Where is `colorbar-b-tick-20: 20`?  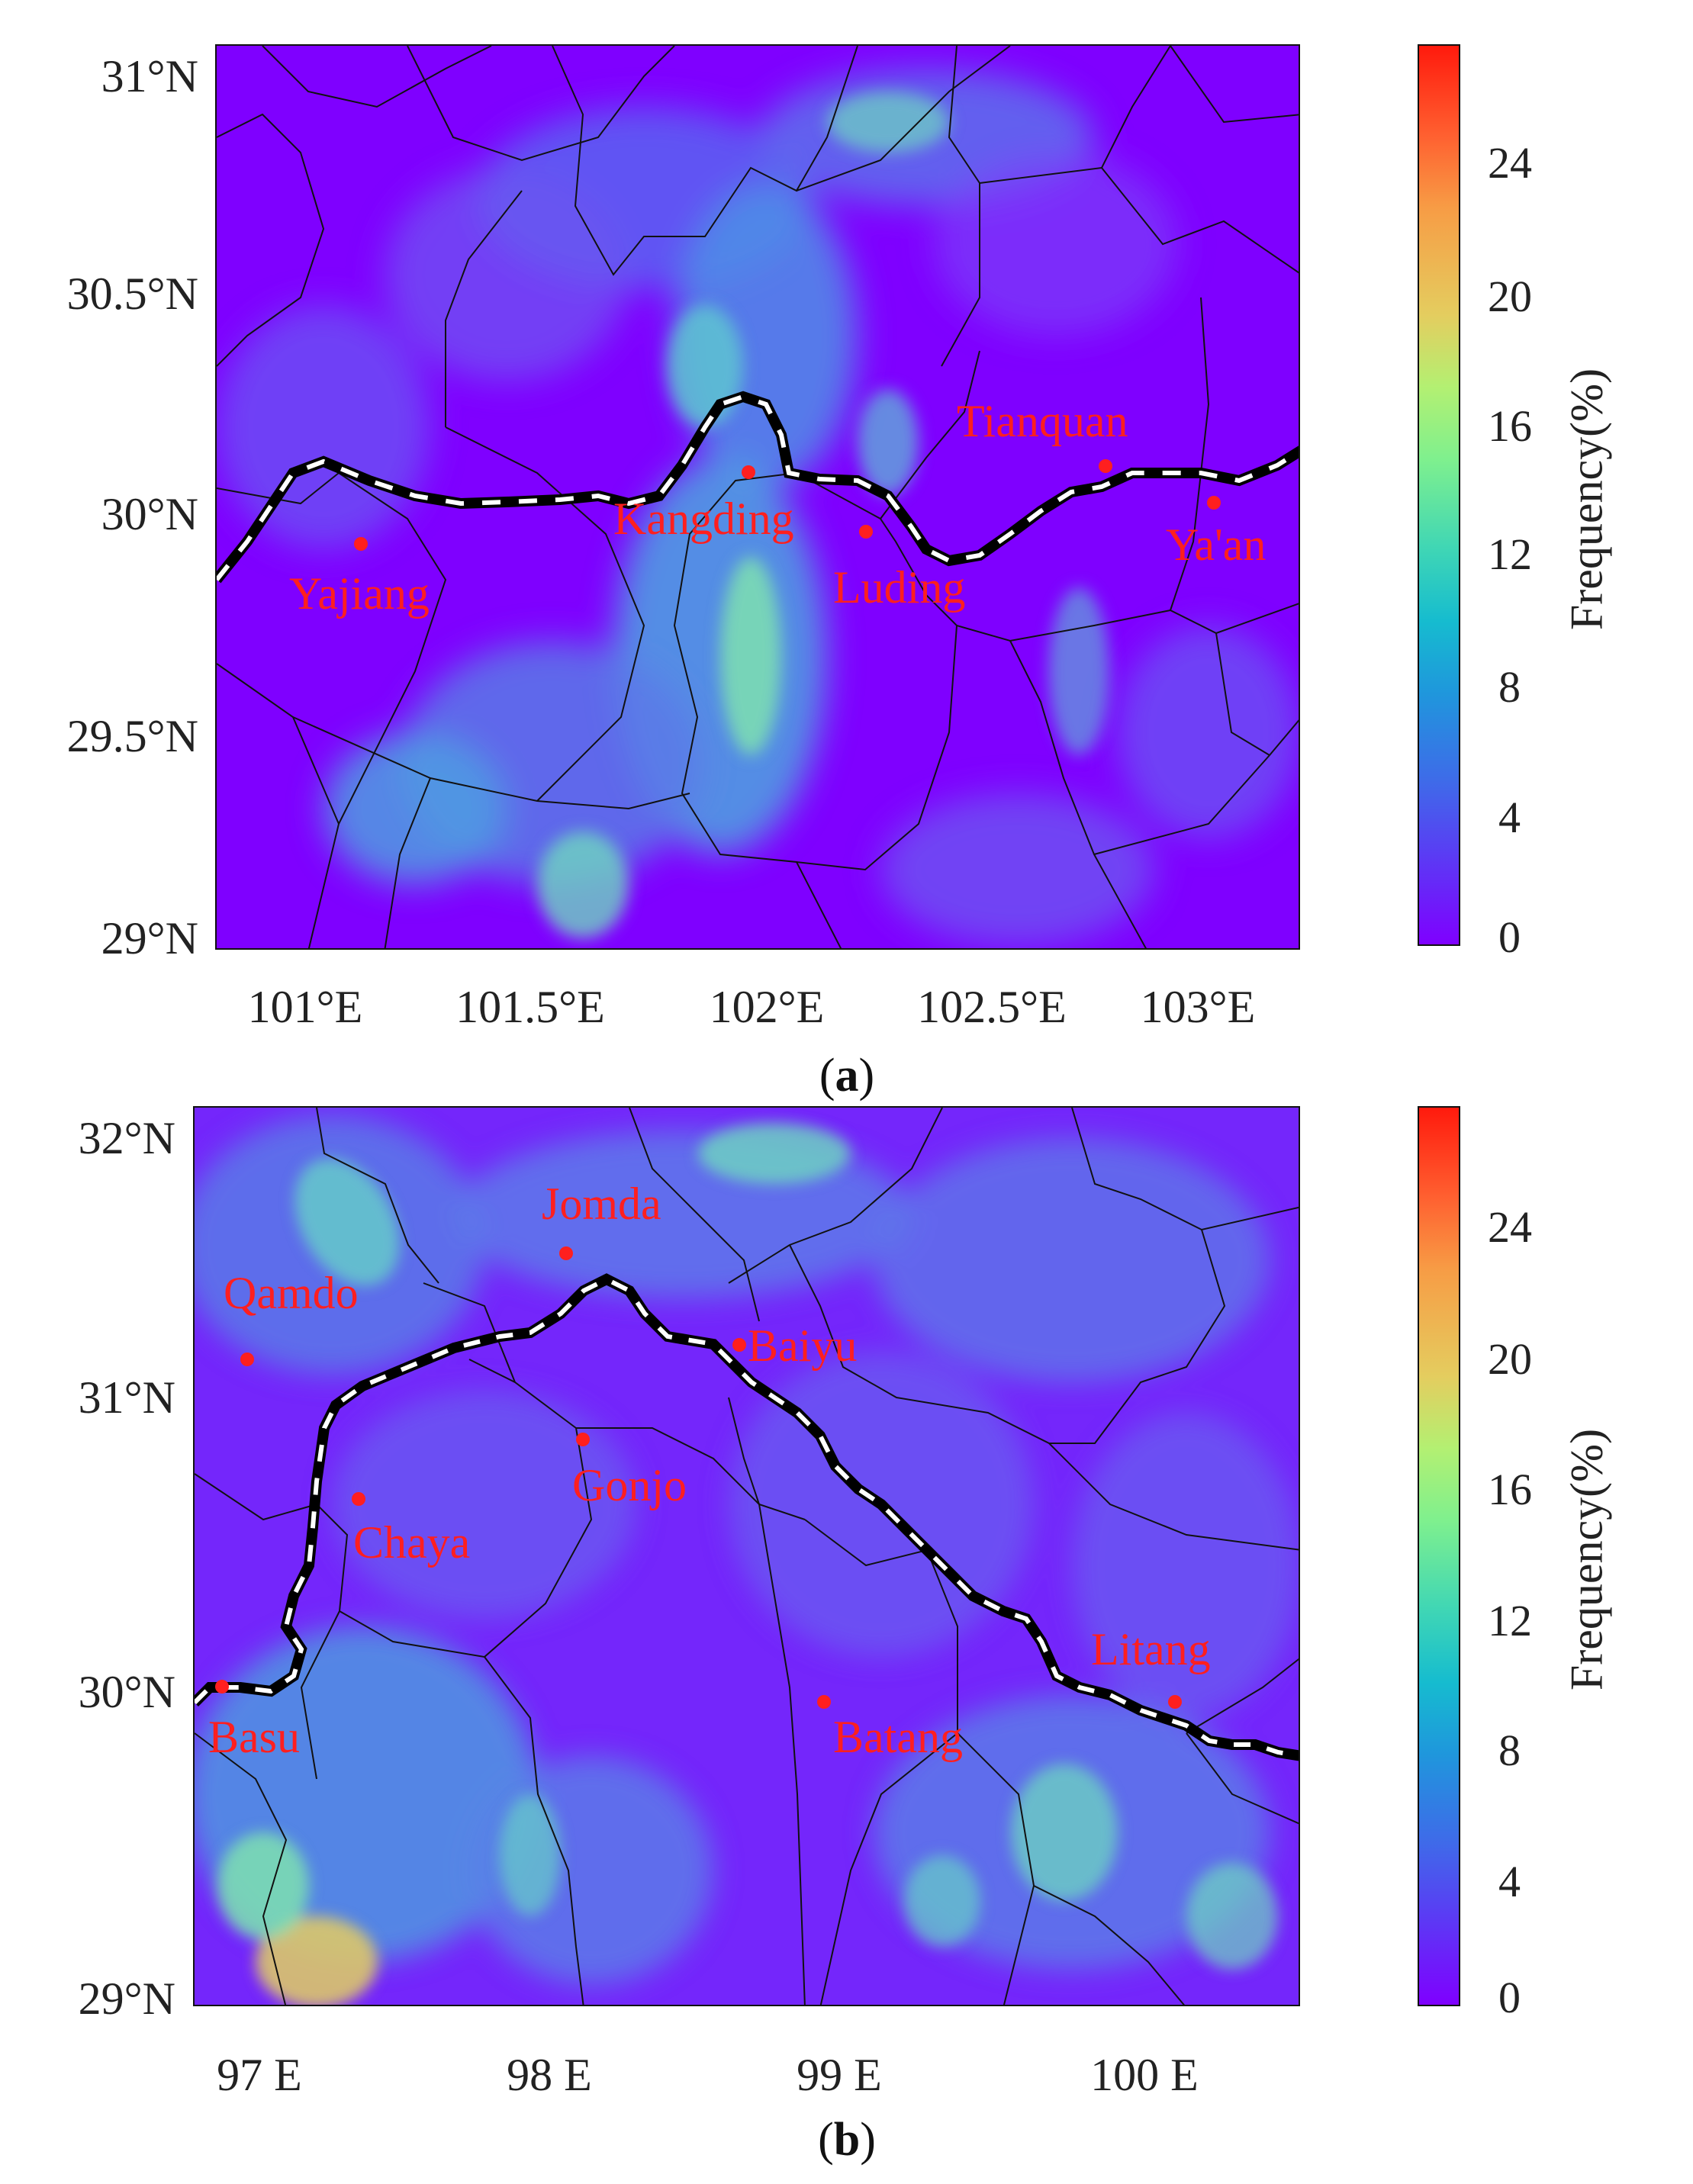 colorbar-b-tick-20: 20 is located at coordinates (1510, 1359).